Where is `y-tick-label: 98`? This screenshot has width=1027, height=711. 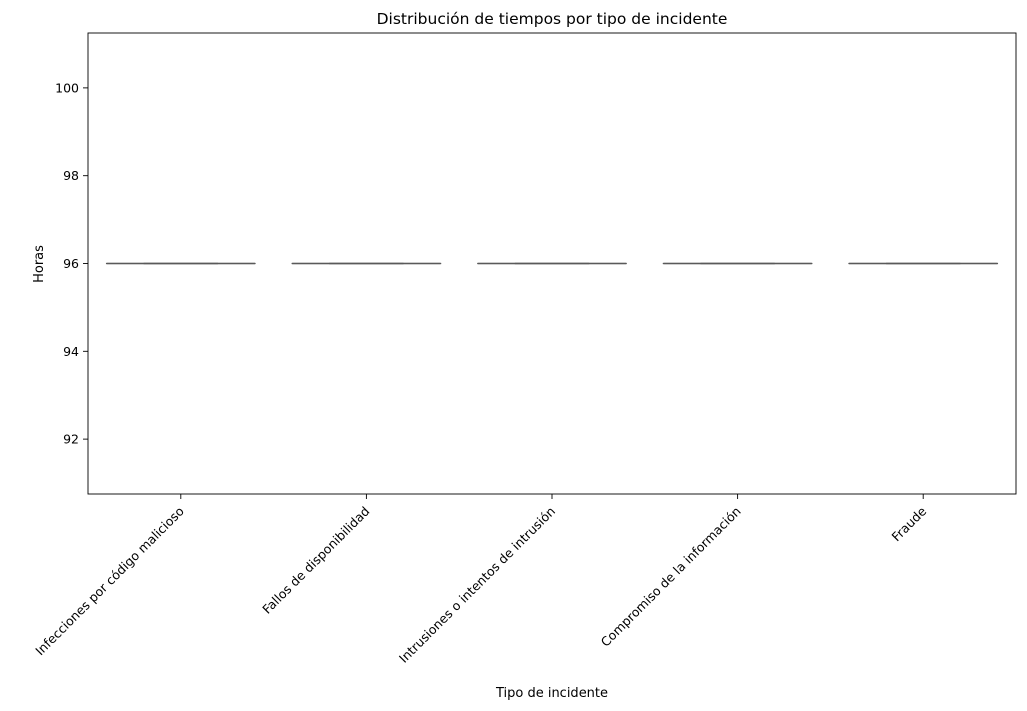
y-tick-label: 98 is located at coordinates (71, 175).